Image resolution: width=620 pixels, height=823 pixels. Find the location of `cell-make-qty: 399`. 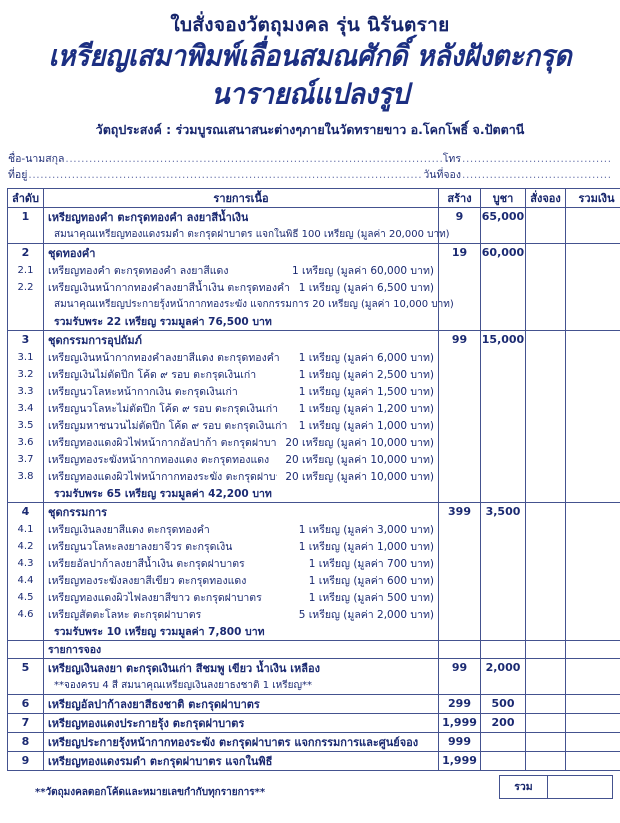

cell-make-qty: 399 is located at coordinates (459, 511).